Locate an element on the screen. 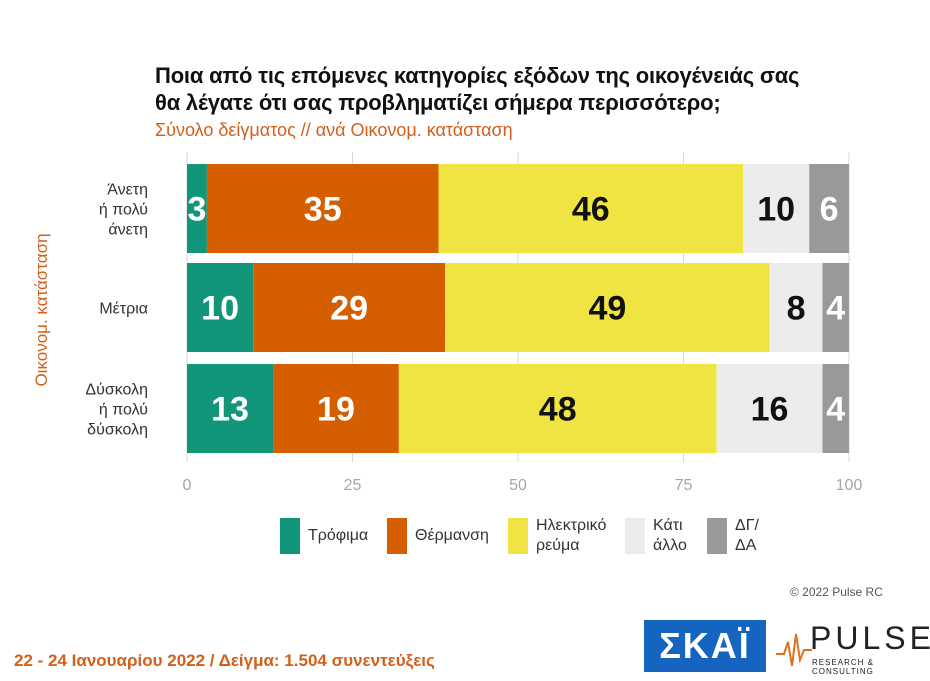 The width and height of the screenshot is (930, 681). x-tick-labels: 0 25 50 75 100 is located at coordinates (523, 485).